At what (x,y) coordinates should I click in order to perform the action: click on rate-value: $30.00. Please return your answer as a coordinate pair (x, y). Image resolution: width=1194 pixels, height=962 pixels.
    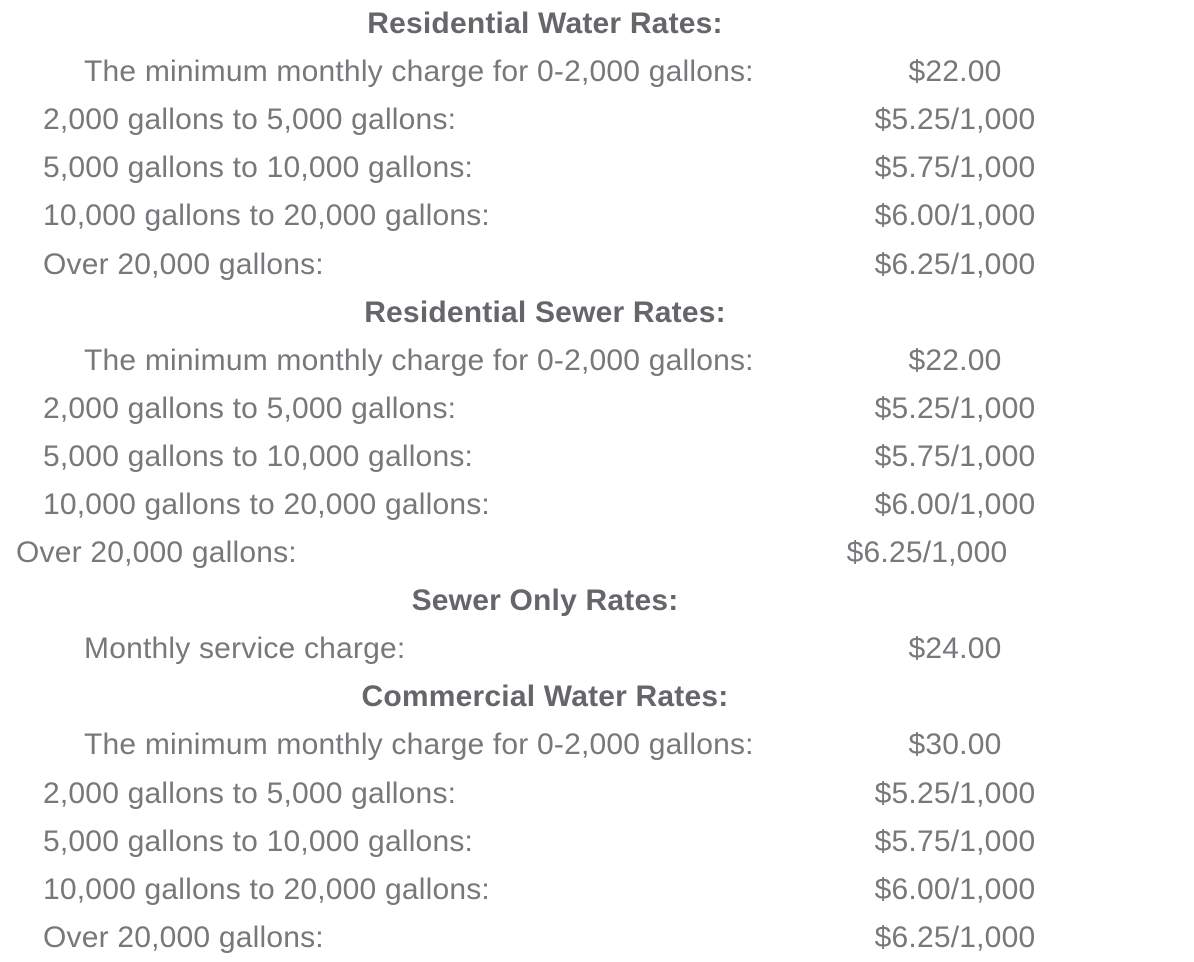
    Looking at the image, I should click on (955, 745).